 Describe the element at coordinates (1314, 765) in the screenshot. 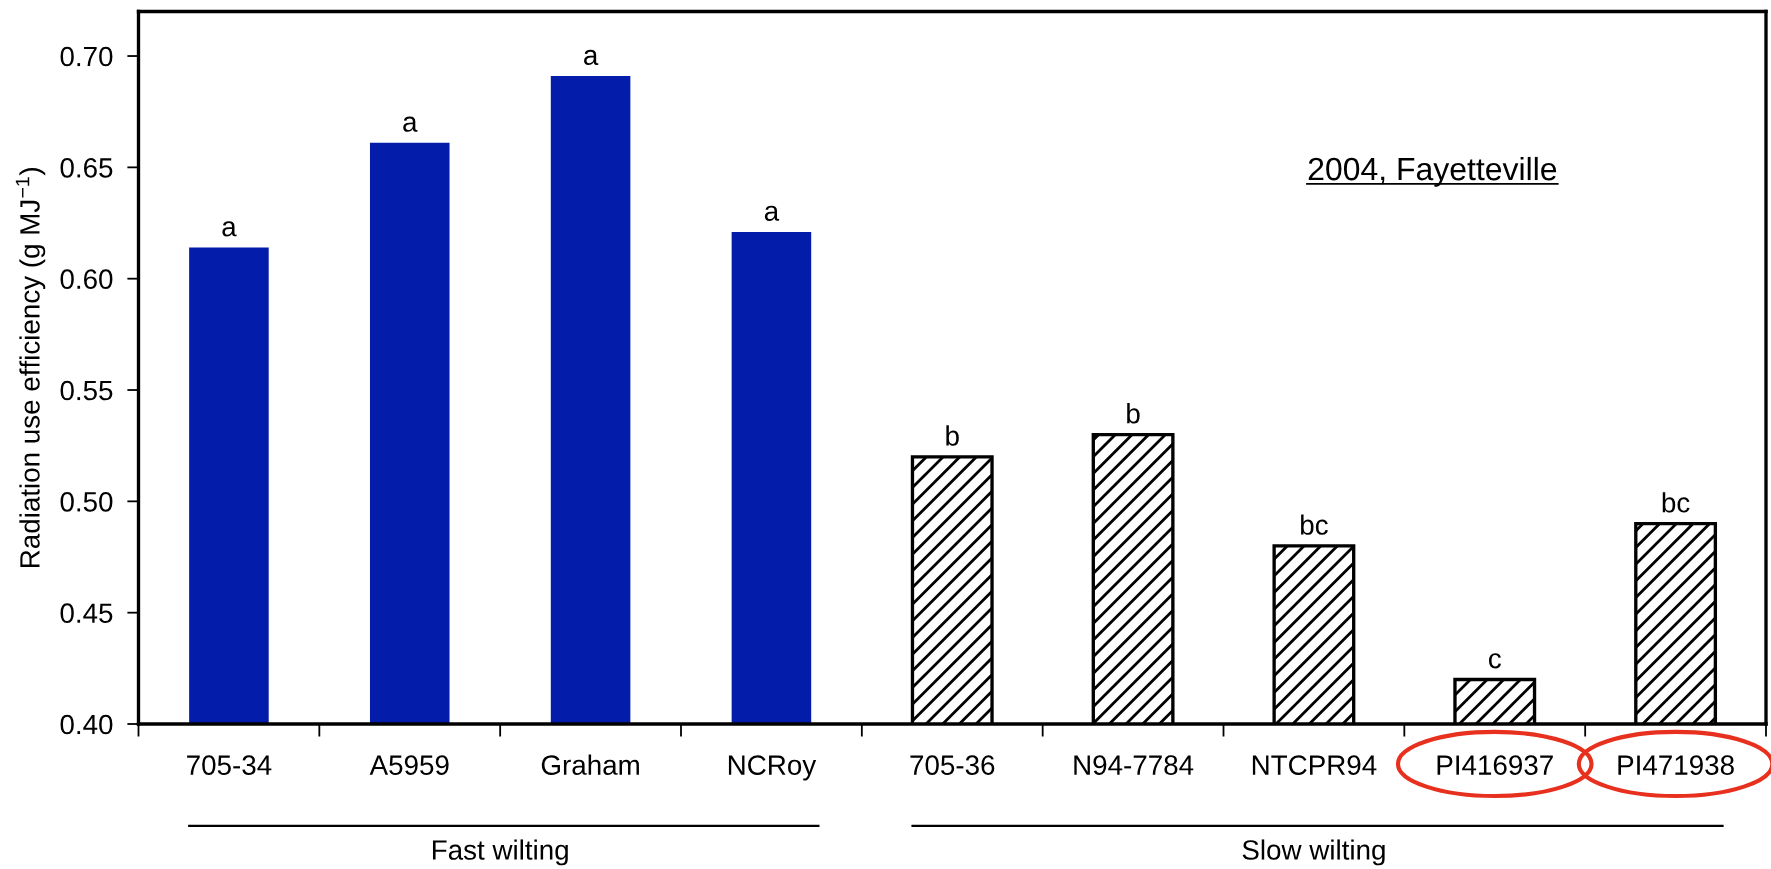

I see `x-tick-label: NTCPR94` at that location.